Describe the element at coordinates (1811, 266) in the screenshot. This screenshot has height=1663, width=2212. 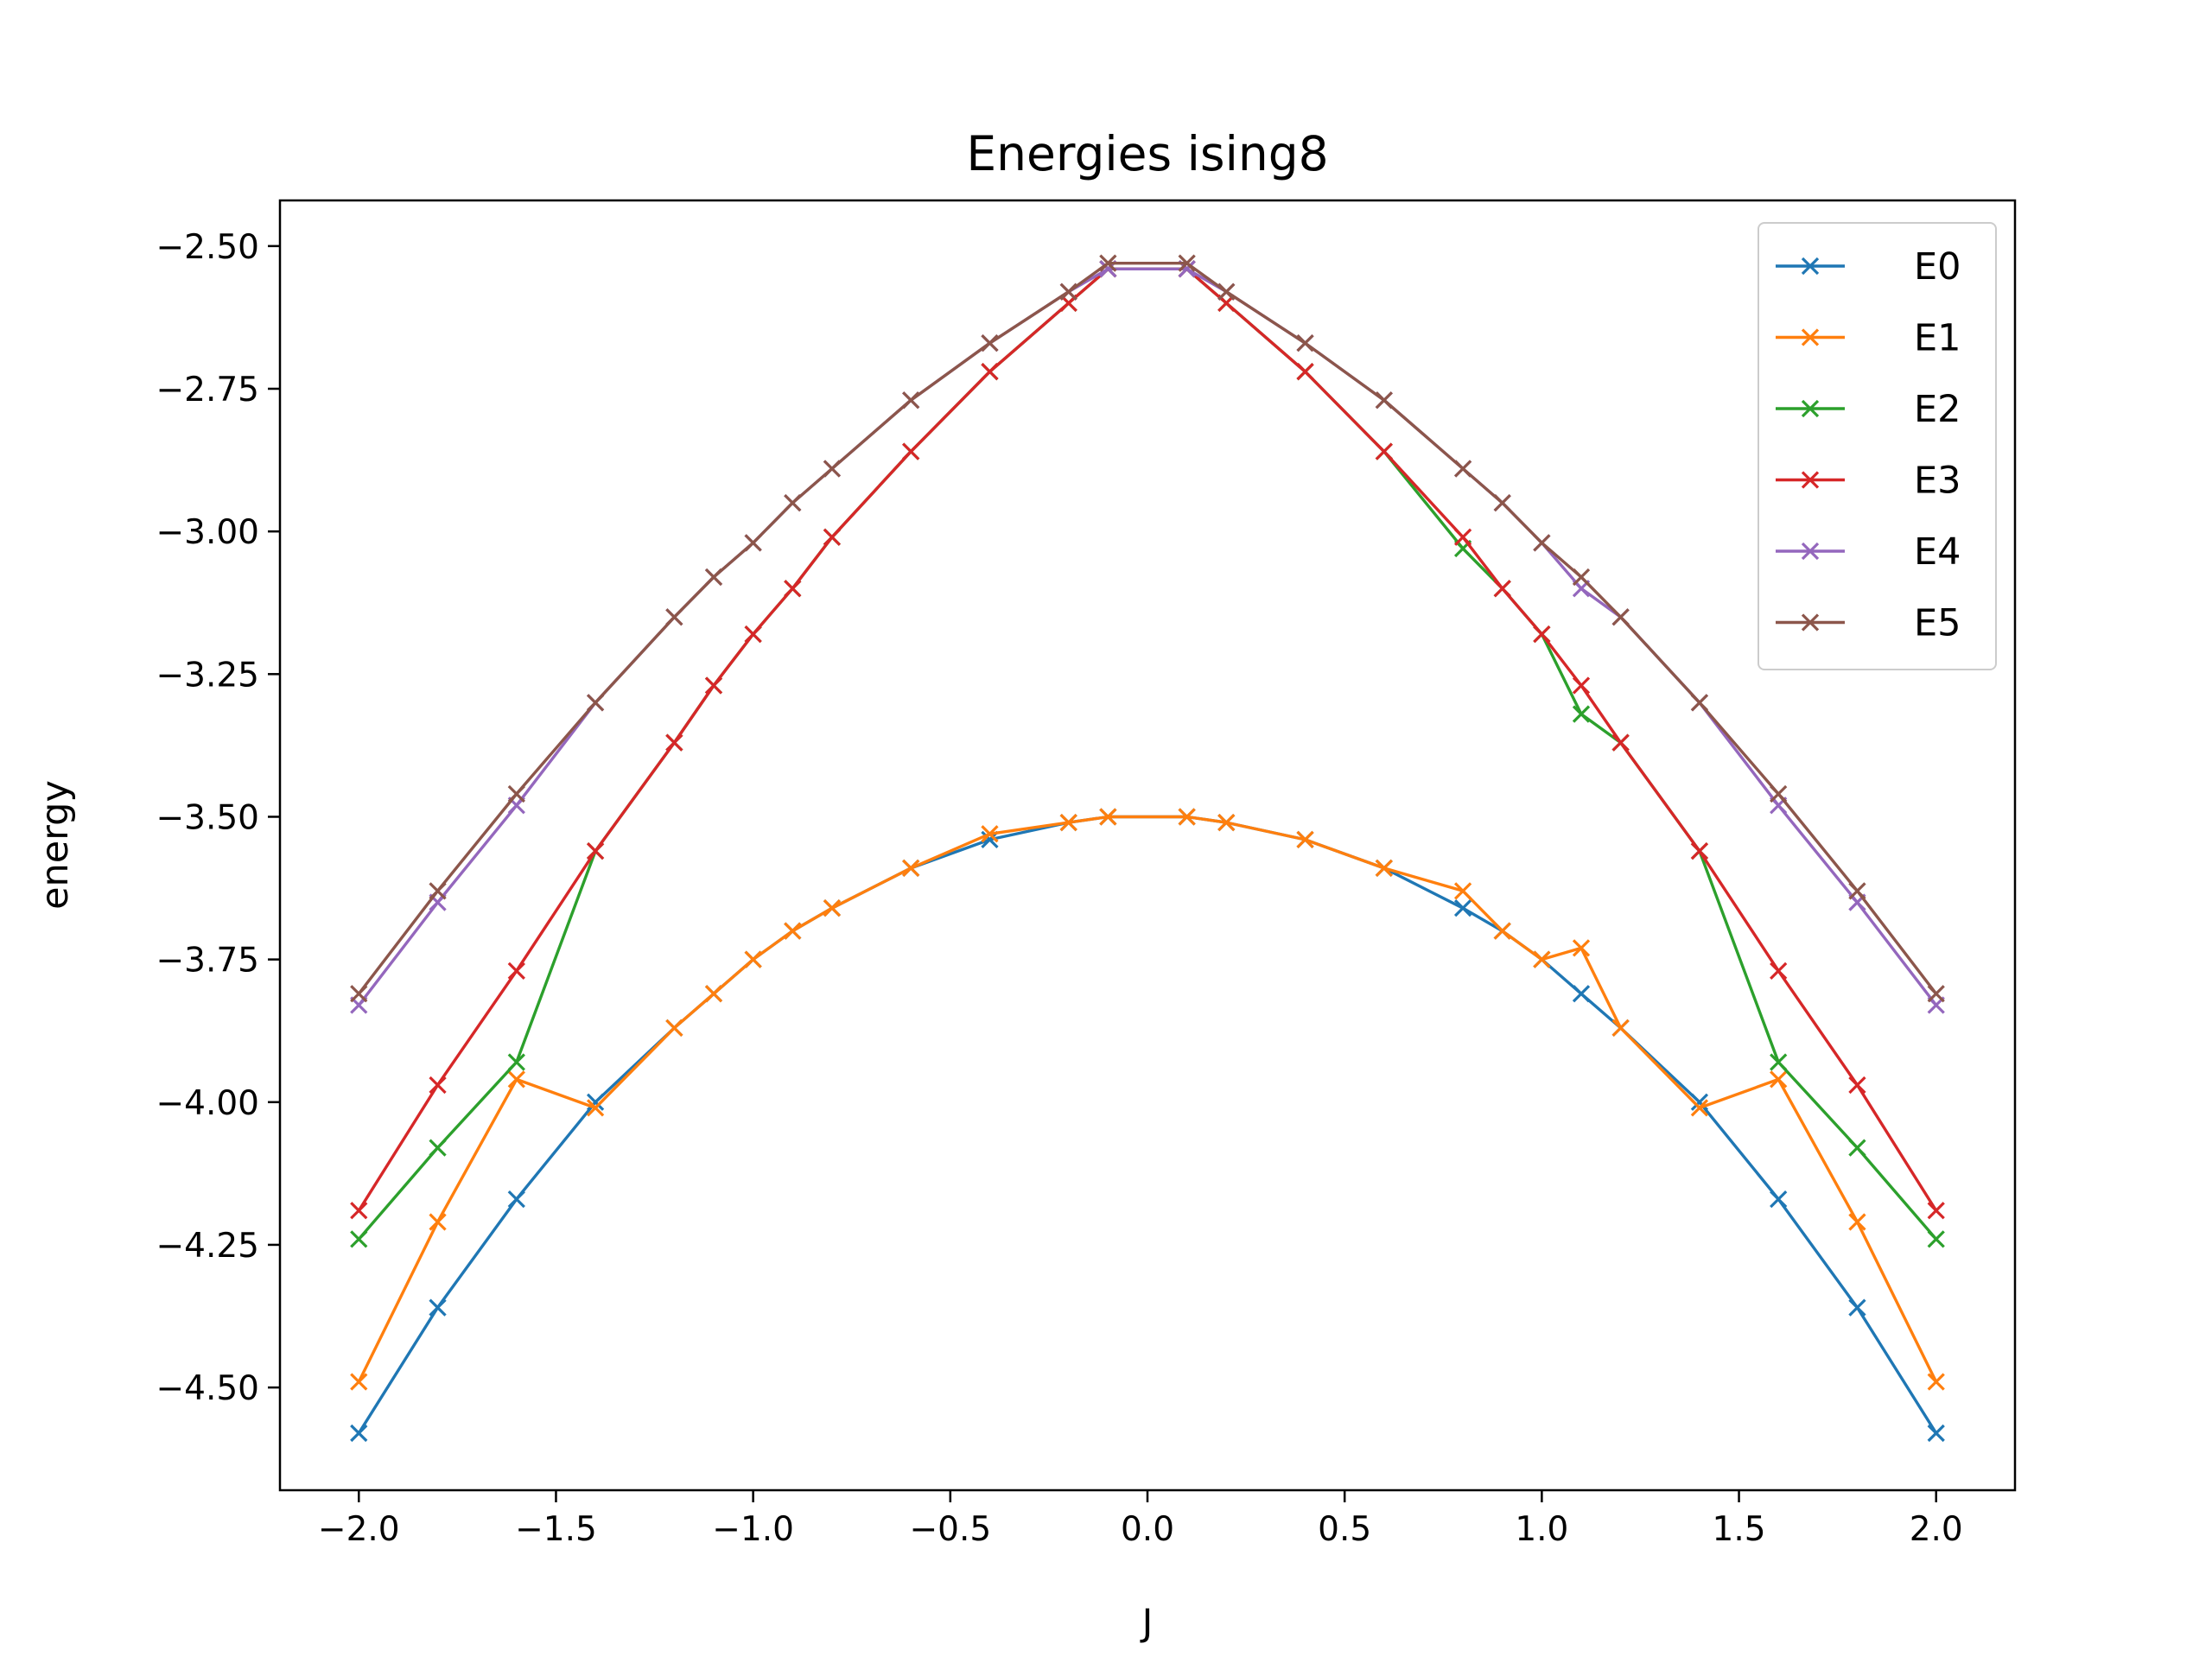
I see `legend-marker-E0` at that location.